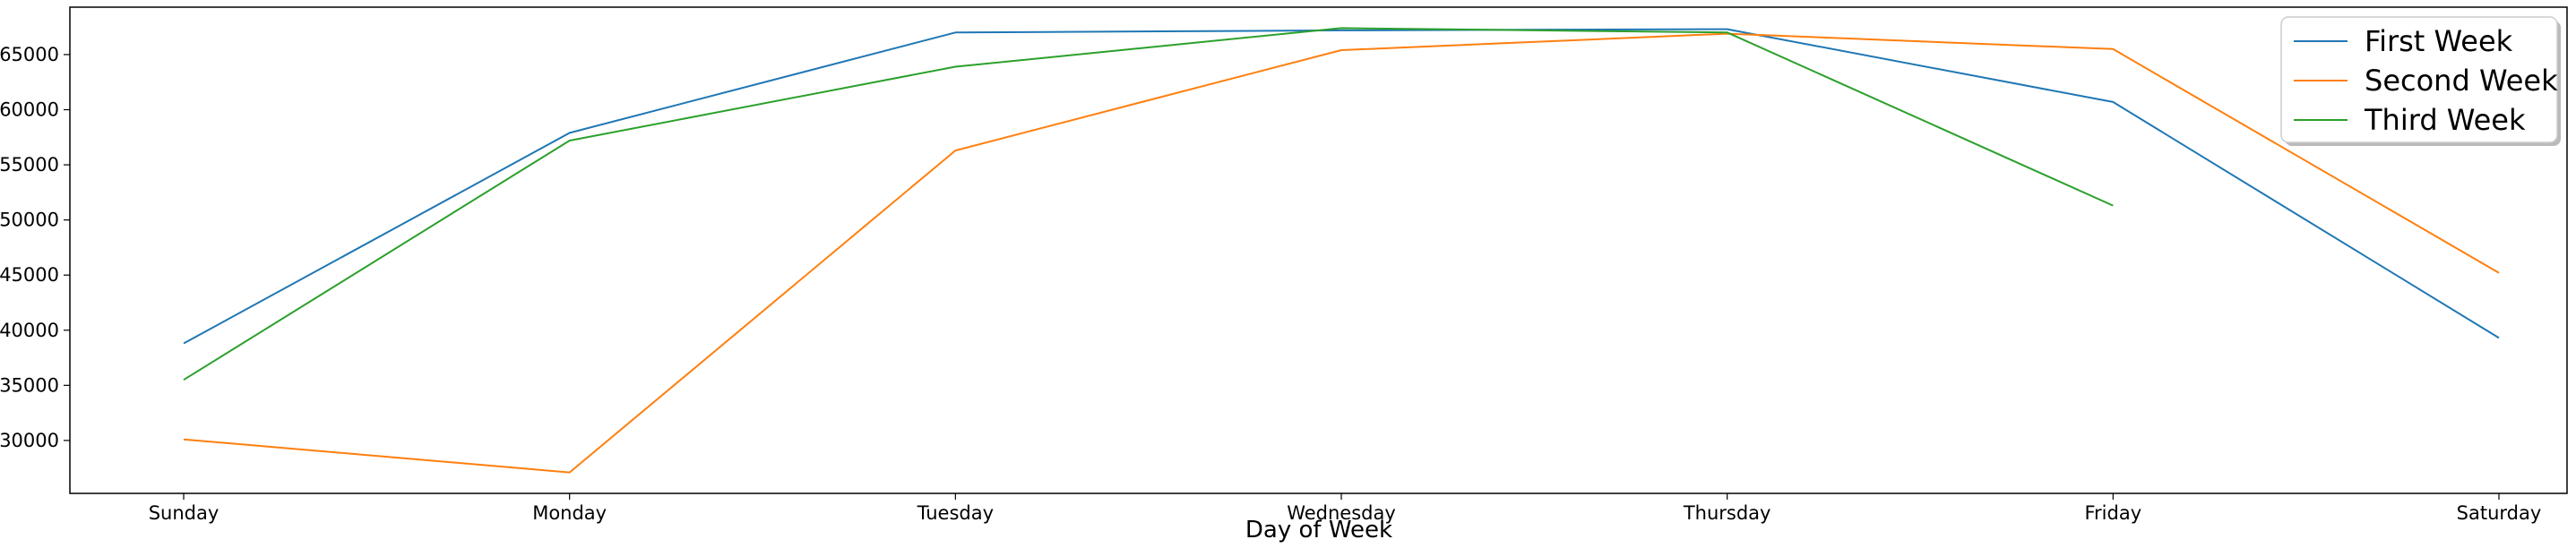 The image size is (2576, 548). I want to click on x-tick-label: Tuesday, so click(955, 513).